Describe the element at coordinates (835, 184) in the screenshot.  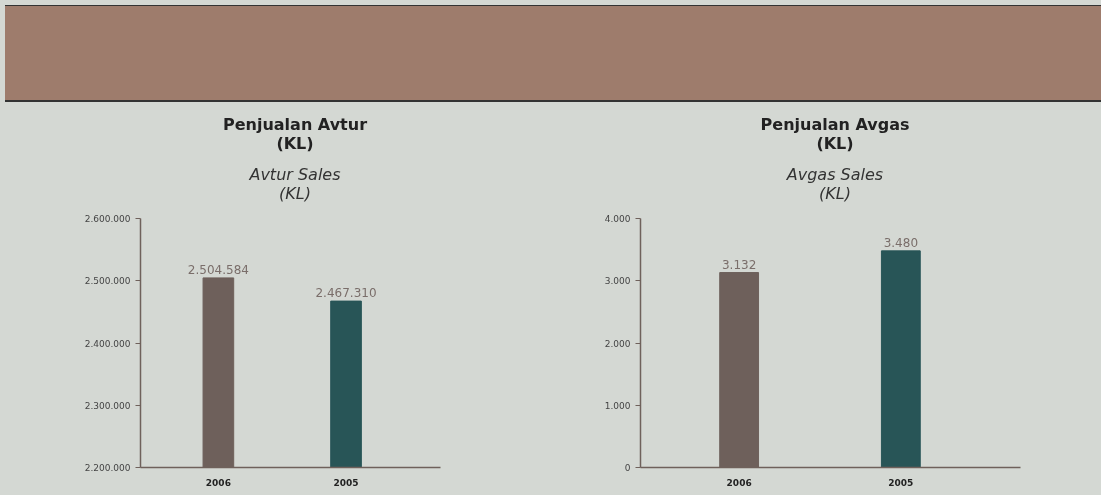
I see `chart-subtitle: Avgas Sales (KL)` at that location.